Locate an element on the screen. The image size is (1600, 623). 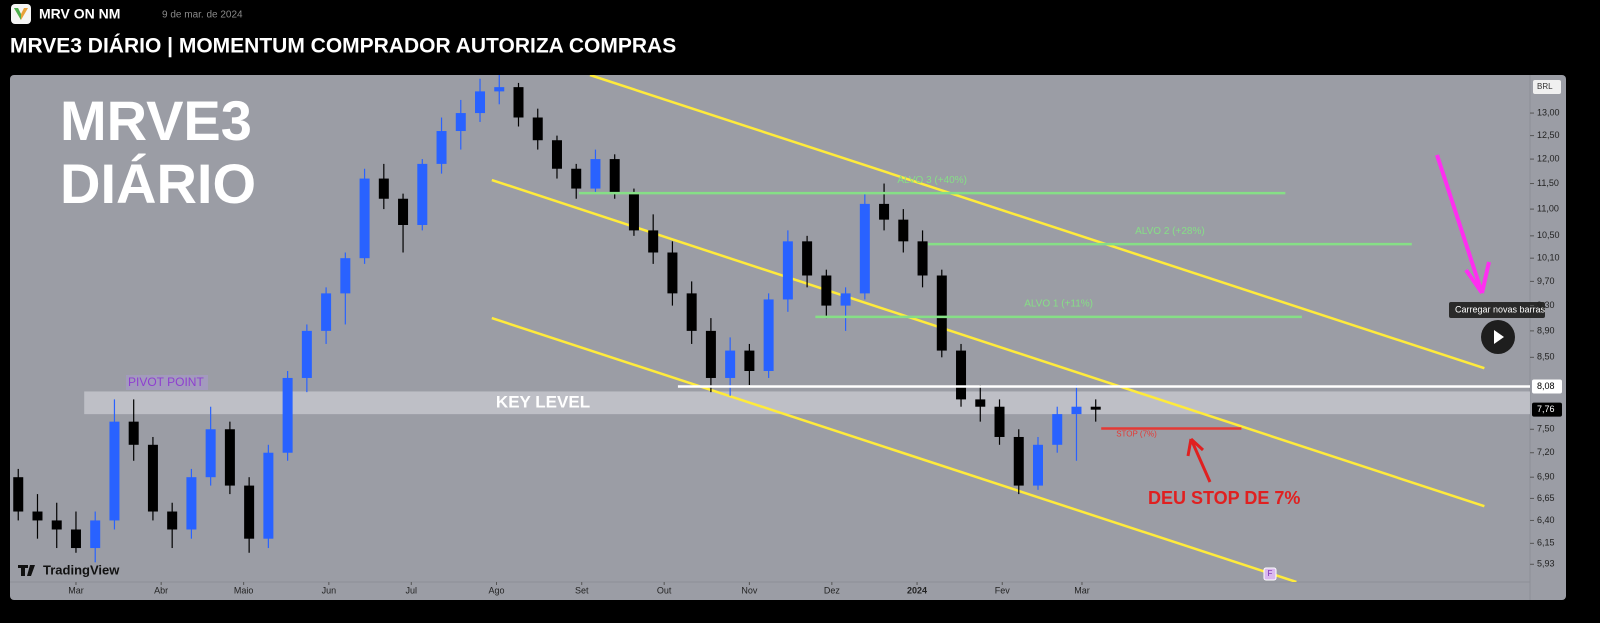
y-tick-label: 10,10 is located at coordinates (1548, 258).